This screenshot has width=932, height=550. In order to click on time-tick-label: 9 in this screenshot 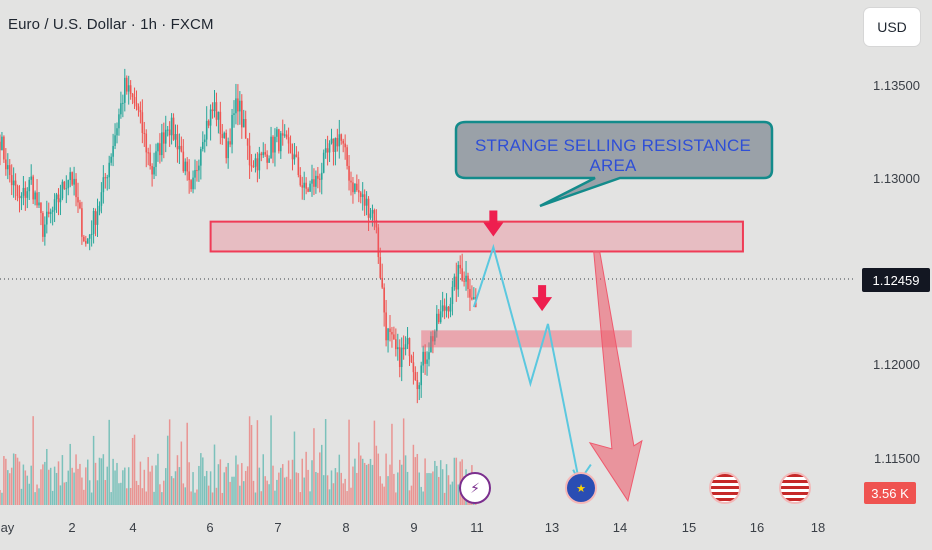, I will do `click(414, 527)`.